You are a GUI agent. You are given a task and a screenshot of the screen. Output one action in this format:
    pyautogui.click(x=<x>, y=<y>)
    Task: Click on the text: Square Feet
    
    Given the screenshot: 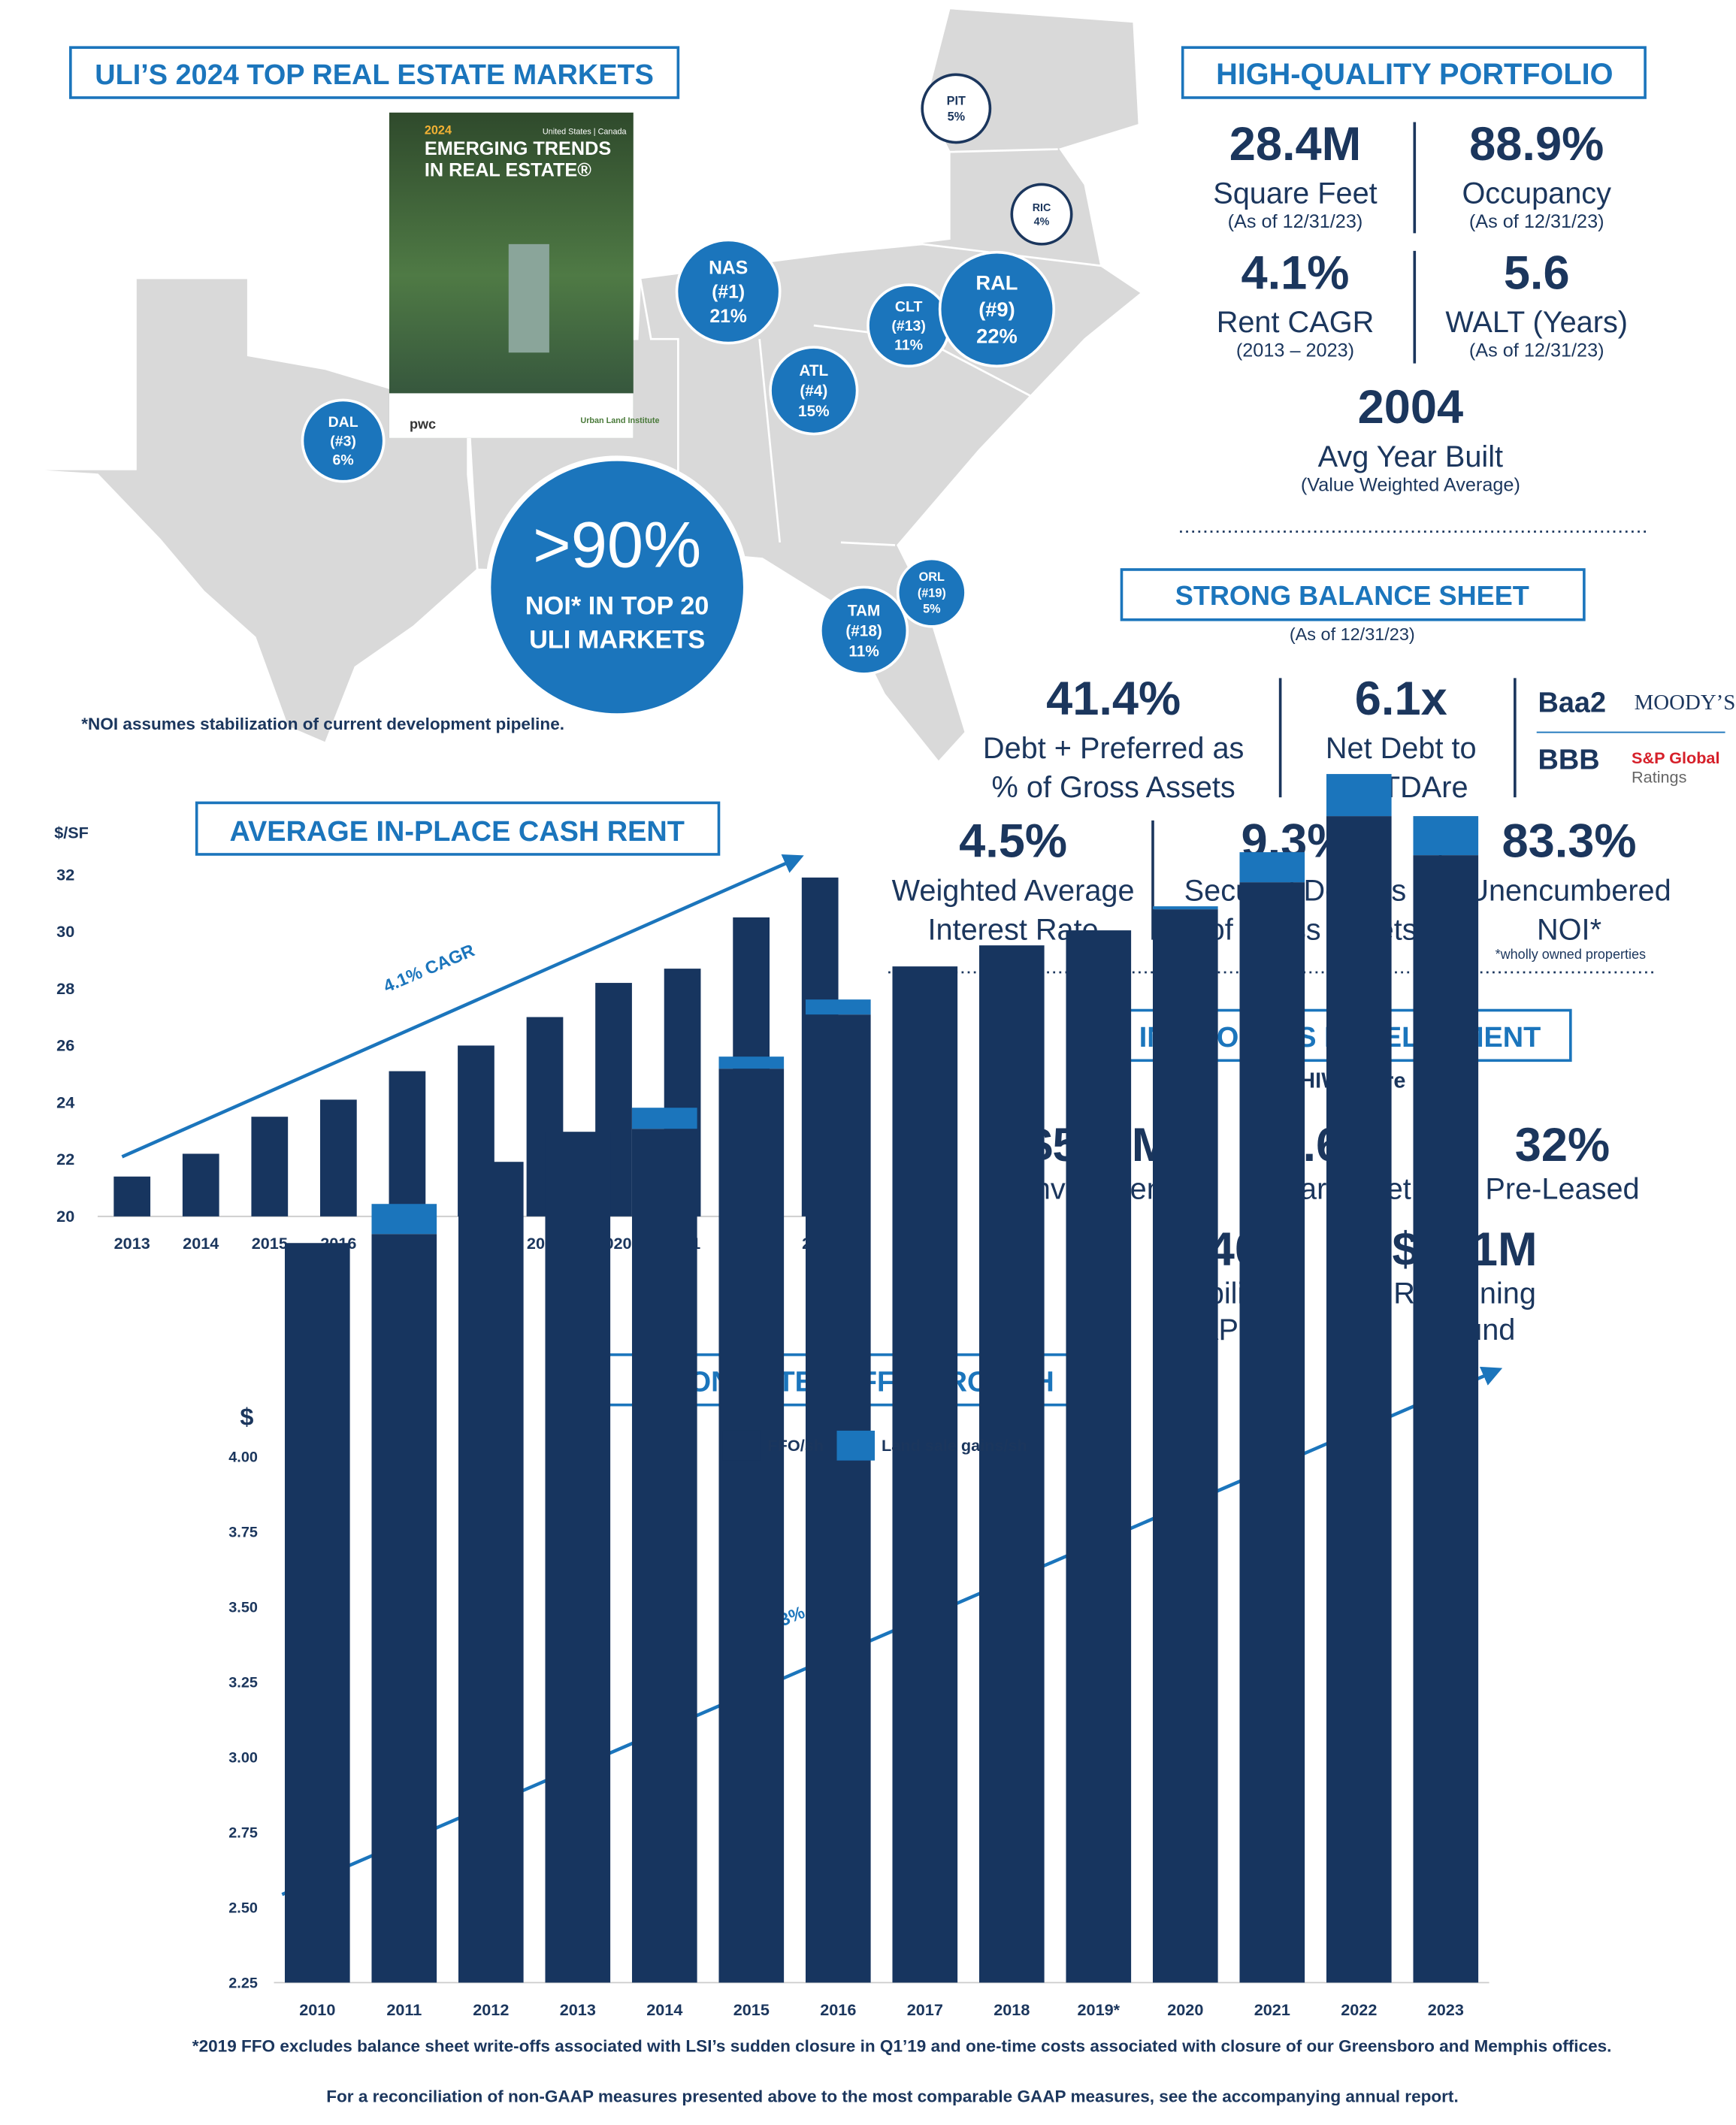 What is the action you would take?
    pyautogui.click(x=1295, y=193)
    